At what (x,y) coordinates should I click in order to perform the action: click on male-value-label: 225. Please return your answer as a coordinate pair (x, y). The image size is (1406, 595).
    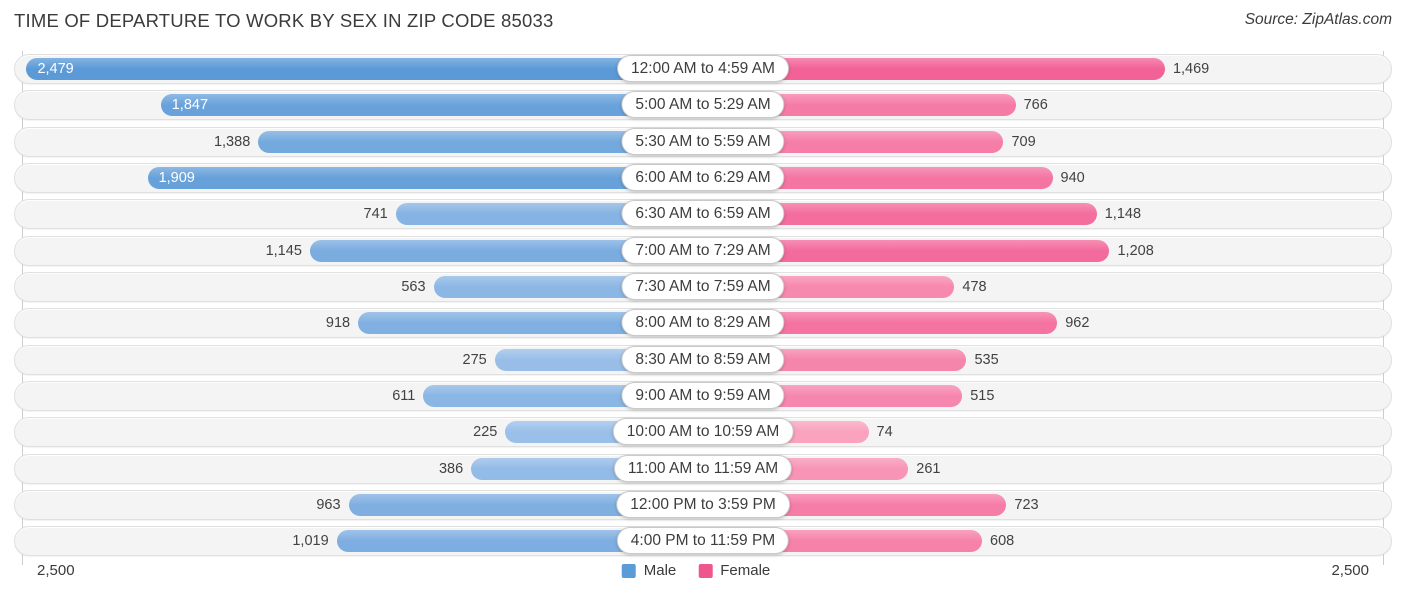
    Looking at the image, I should click on (485, 432).